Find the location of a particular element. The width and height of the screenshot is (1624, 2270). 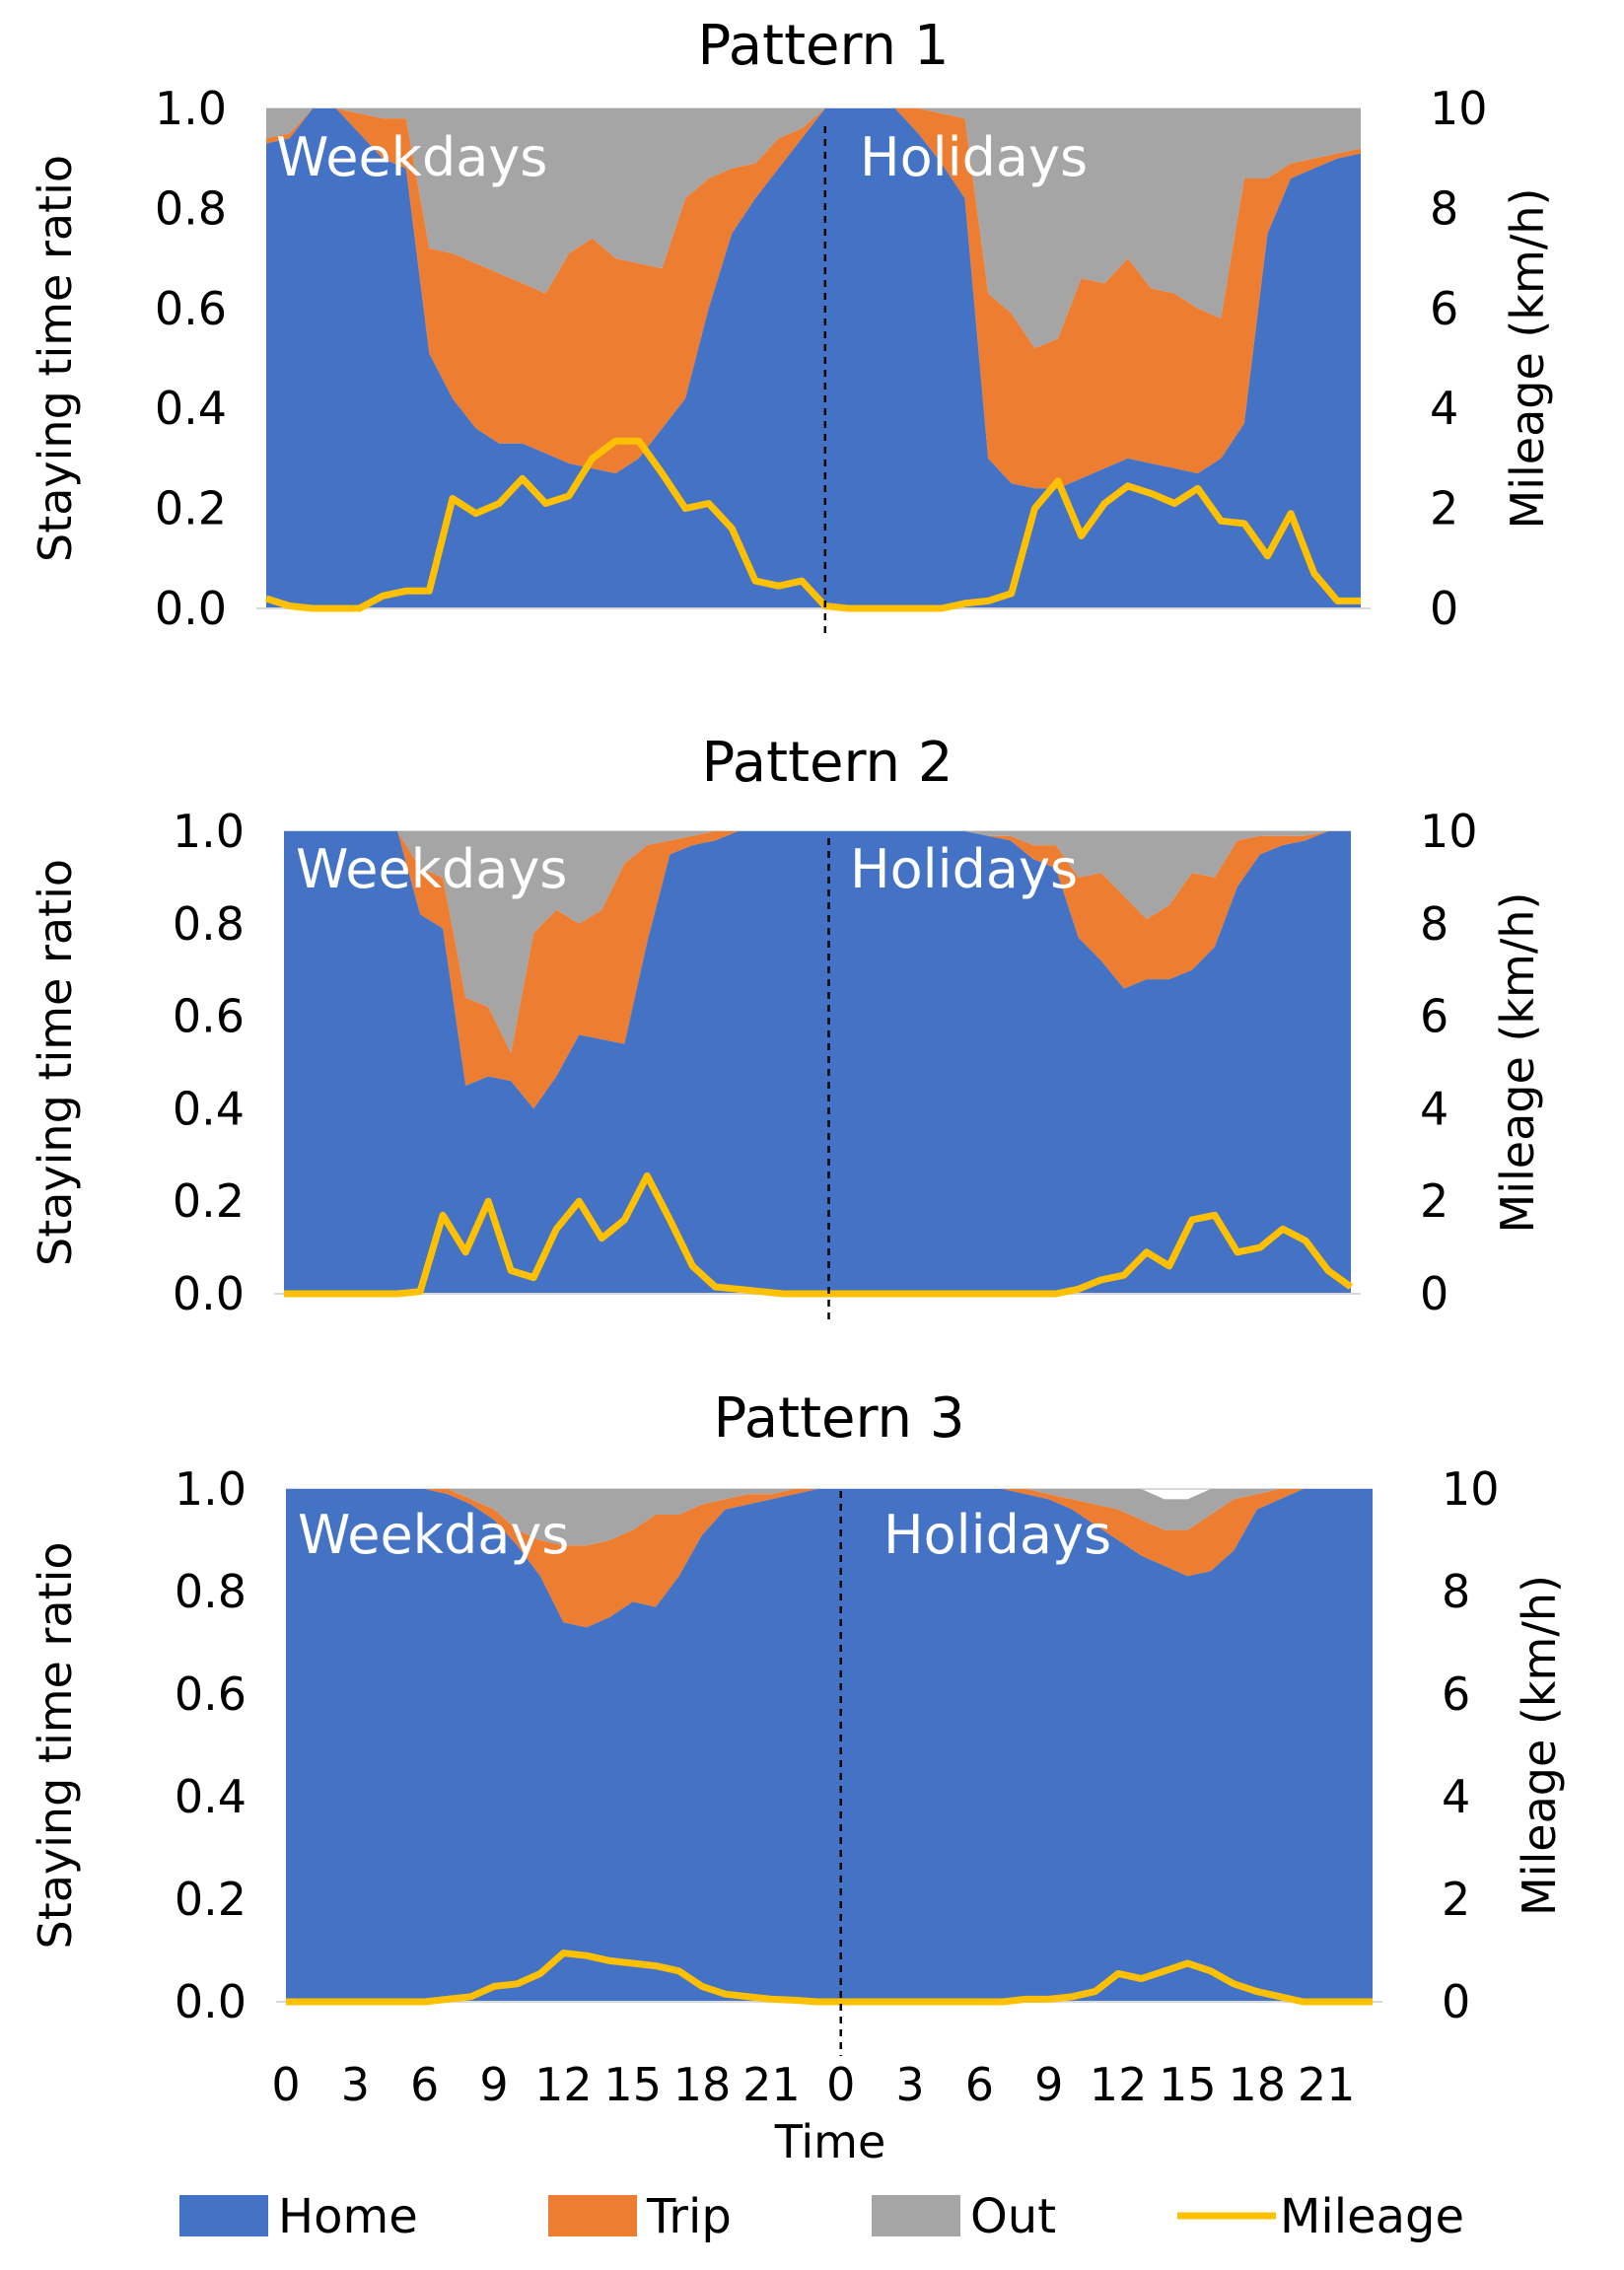

legend-item-out: Out is located at coordinates (964, 2216).